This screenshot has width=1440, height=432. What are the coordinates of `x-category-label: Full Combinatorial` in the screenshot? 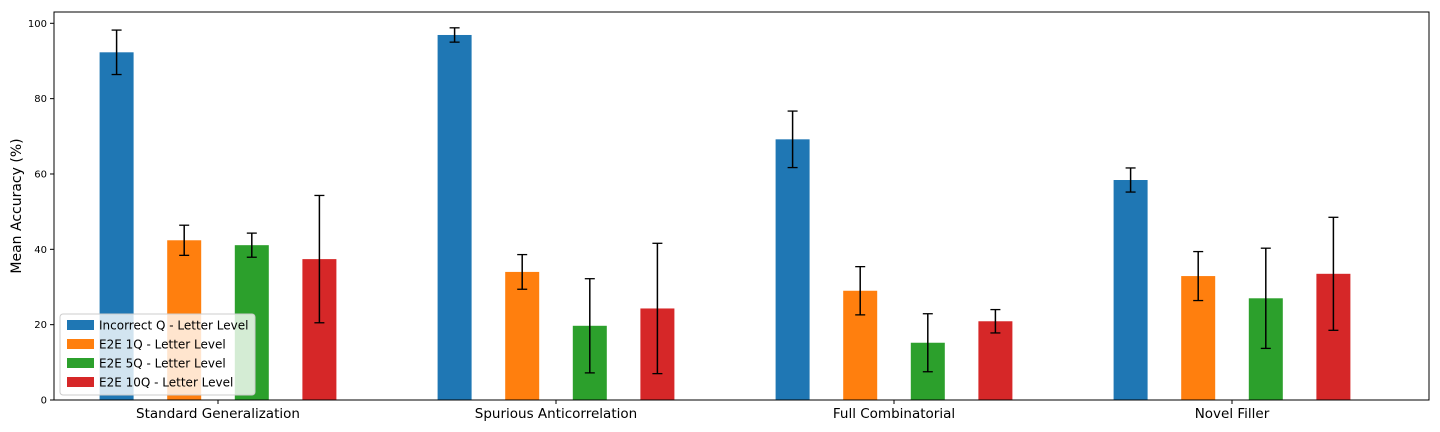 It's located at (894, 414).